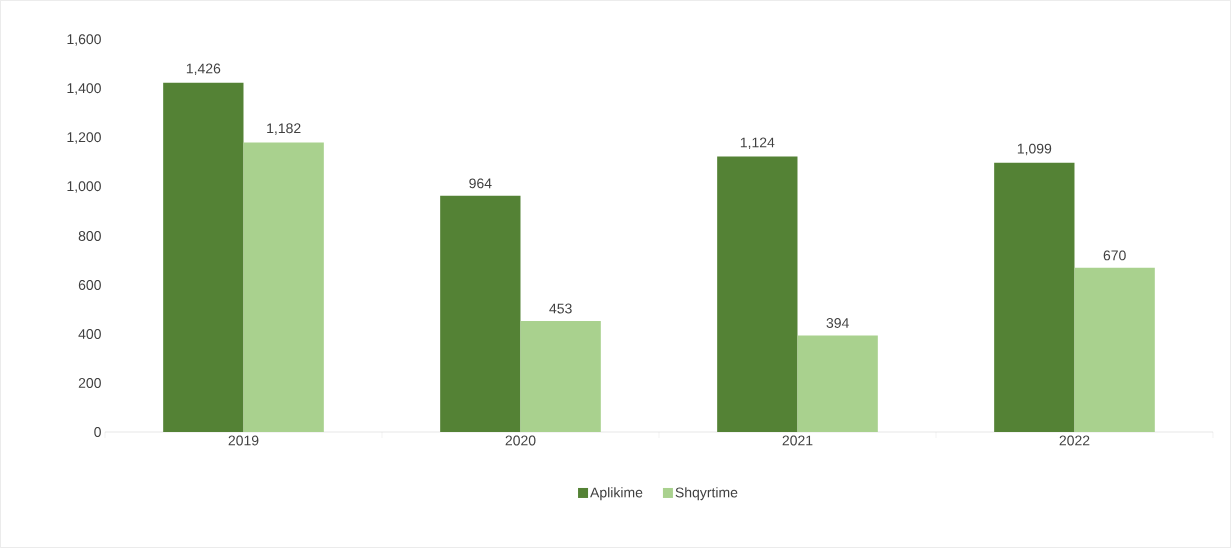  I want to click on y-tick-label: 1,000, so click(84, 187).